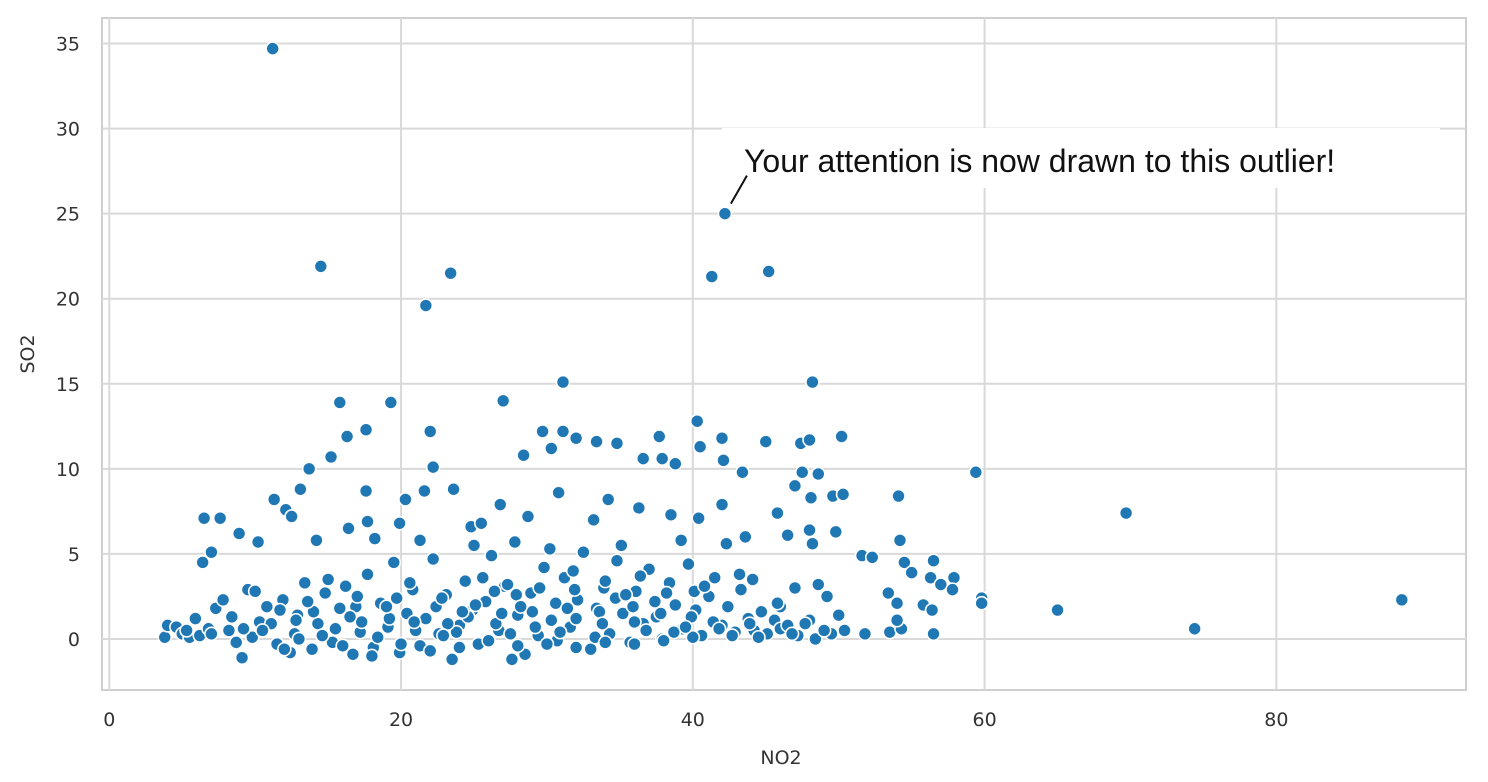 The width and height of the screenshot is (1488, 782). I want to click on annotation-background, so click(1081, 158).